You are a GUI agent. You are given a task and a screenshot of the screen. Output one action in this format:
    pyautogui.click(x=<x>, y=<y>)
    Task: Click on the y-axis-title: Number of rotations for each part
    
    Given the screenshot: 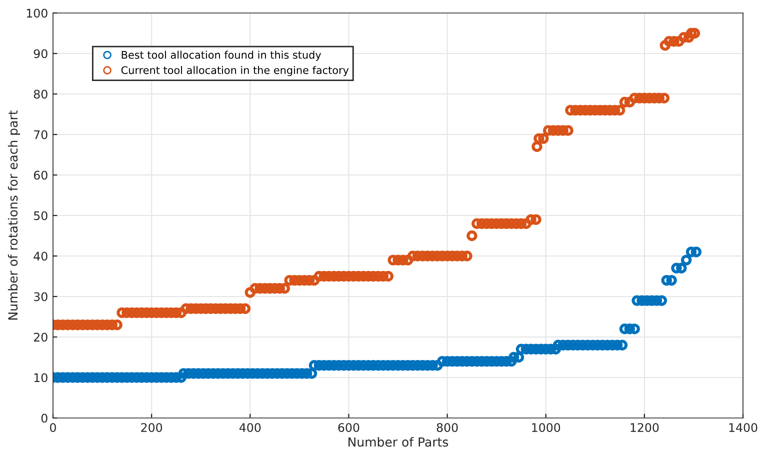 What is the action you would take?
    pyautogui.click(x=14, y=215)
    